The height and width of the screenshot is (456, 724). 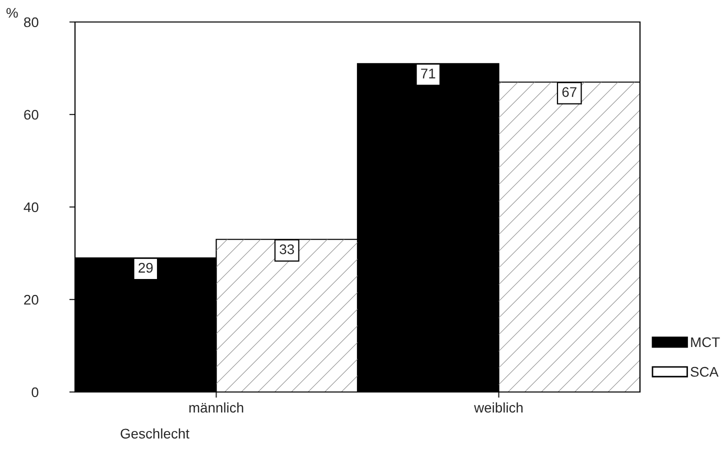 What do you see at coordinates (35, 392) in the screenshot?
I see `y-tick-label: 0` at bounding box center [35, 392].